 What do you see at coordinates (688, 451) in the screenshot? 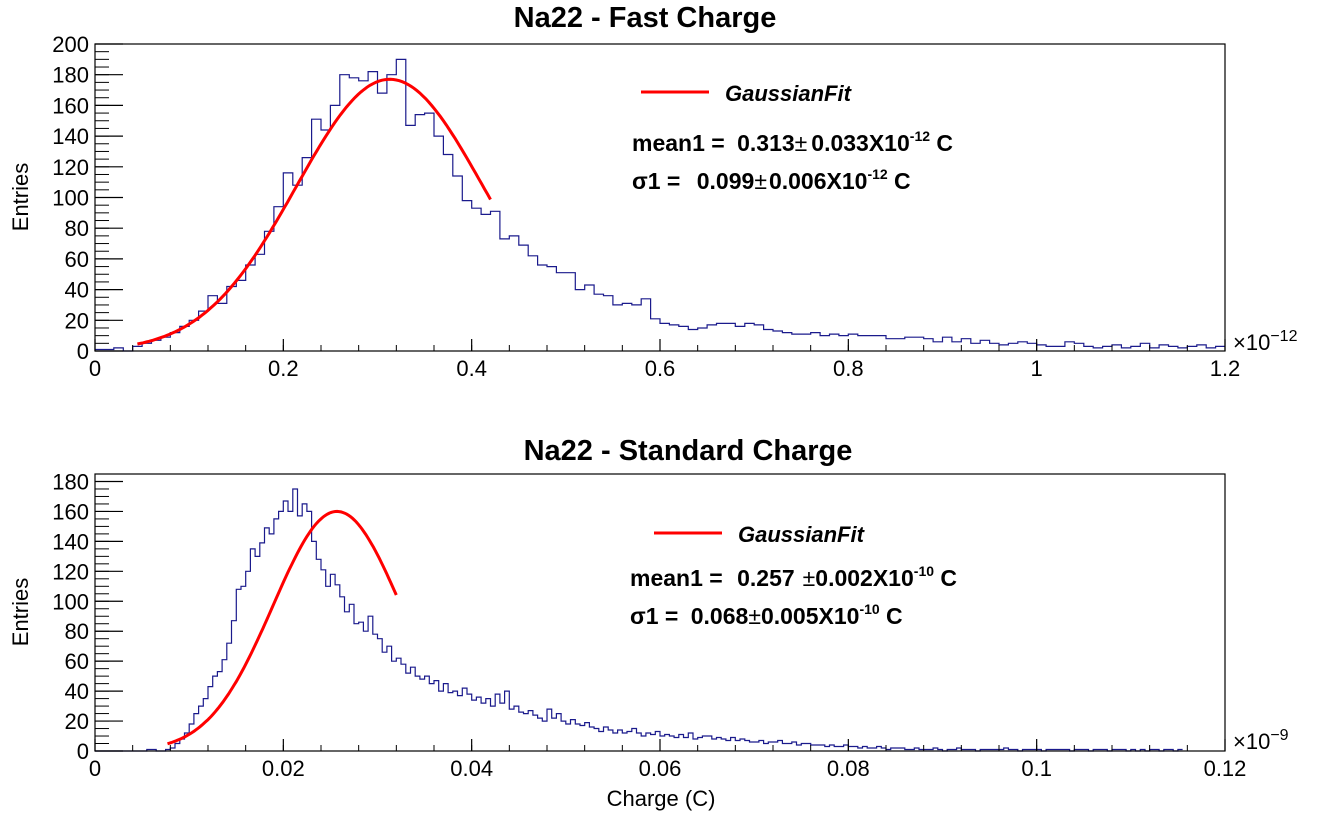
I see `chart-title: Na22 - Standard Charge` at bounding box center [688, 451].